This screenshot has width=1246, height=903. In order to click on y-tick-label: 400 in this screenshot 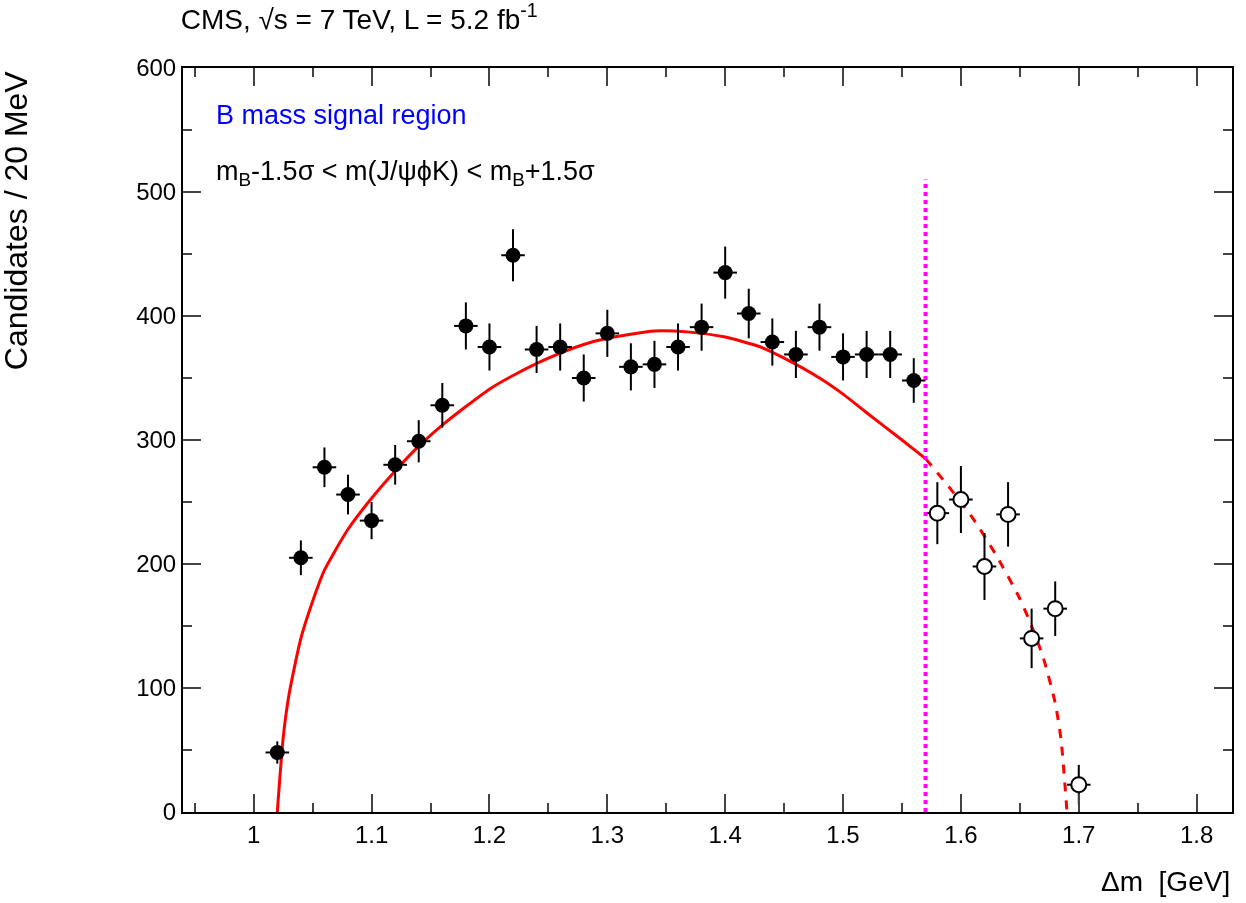, I will do `click(156, 316)`.